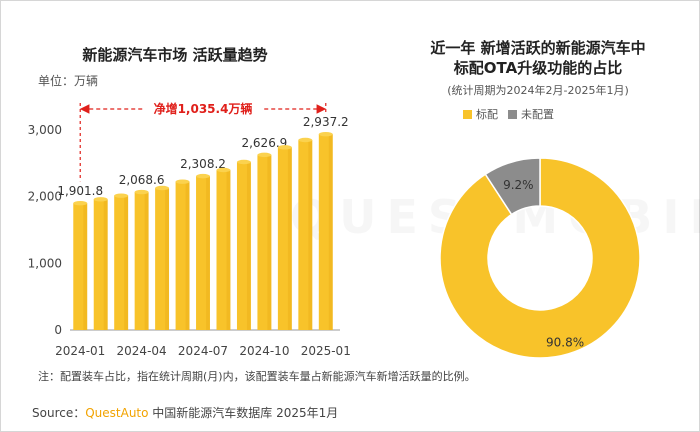  What do you see at coordinates (142, 180) in the screenshot?
I see `data-label: 2,068.6` at bounding box center [142, 180].